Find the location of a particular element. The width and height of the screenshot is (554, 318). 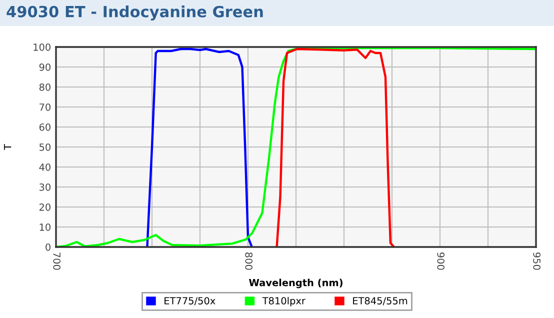

y-tick-label: 10 is located at coordinates (45, 227).